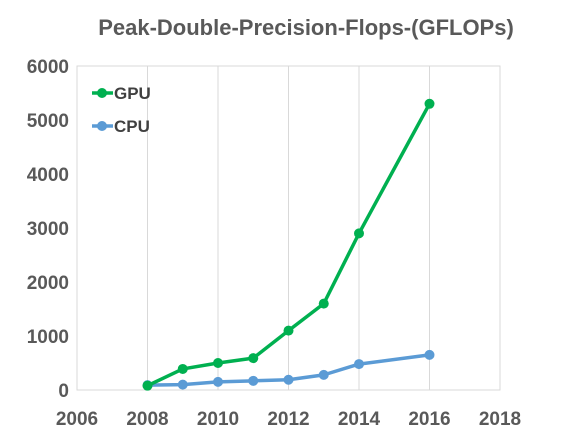 Image resolution: width=577 pixels, height=447 pixels. I want to click on y-tick-label: 3000, so click(48, 229).